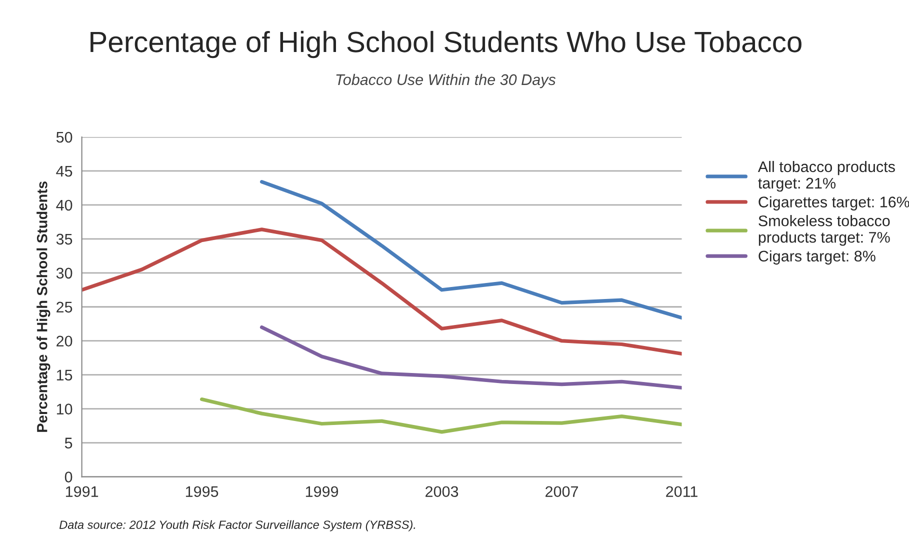  Describe the element at coordinates (68, 477) in the screenshot. I see `y-tick-label: 0` at that location.